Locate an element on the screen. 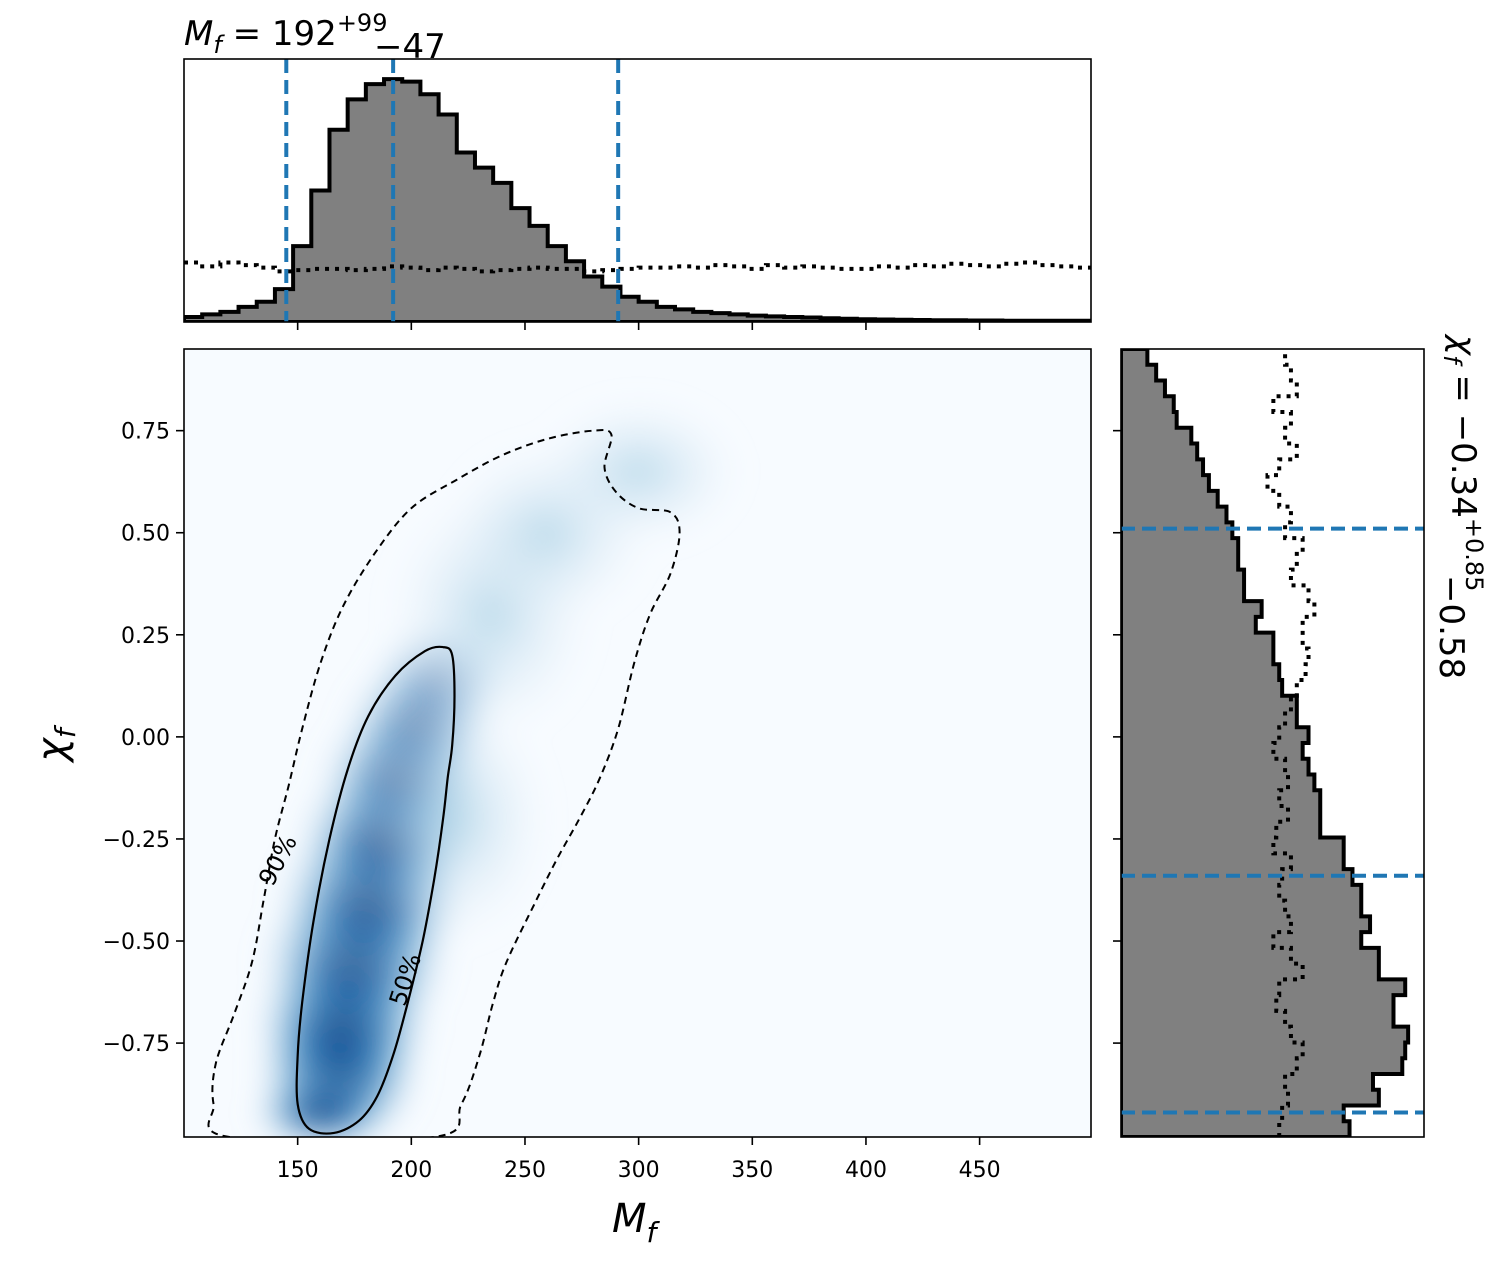 This screenshot has height=1264, width=1512. mass-prior-histogram is located at coordinates (637, 267).